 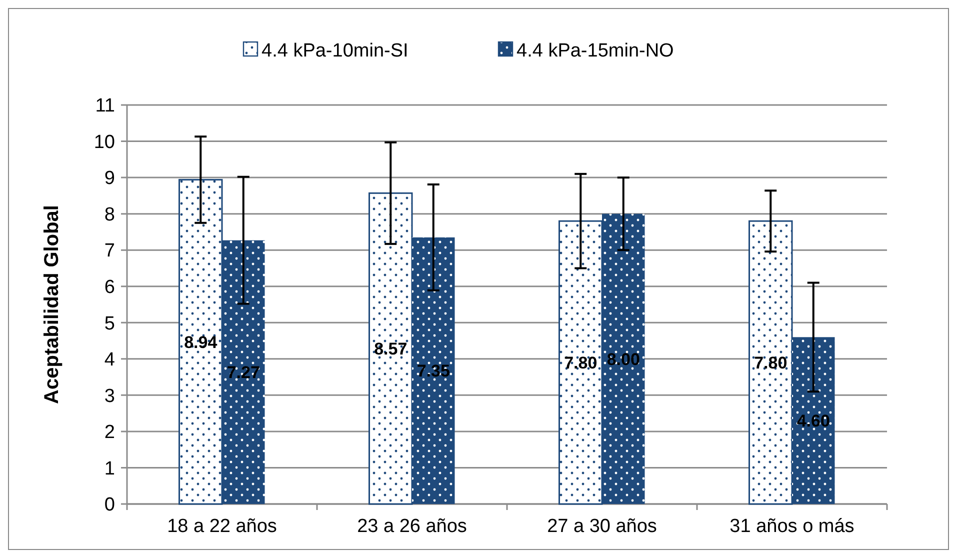 What do you see at coordinates (109, 215) in the screenshot?
I see `y-tick-label: 8` at bounding box center [109, 215].